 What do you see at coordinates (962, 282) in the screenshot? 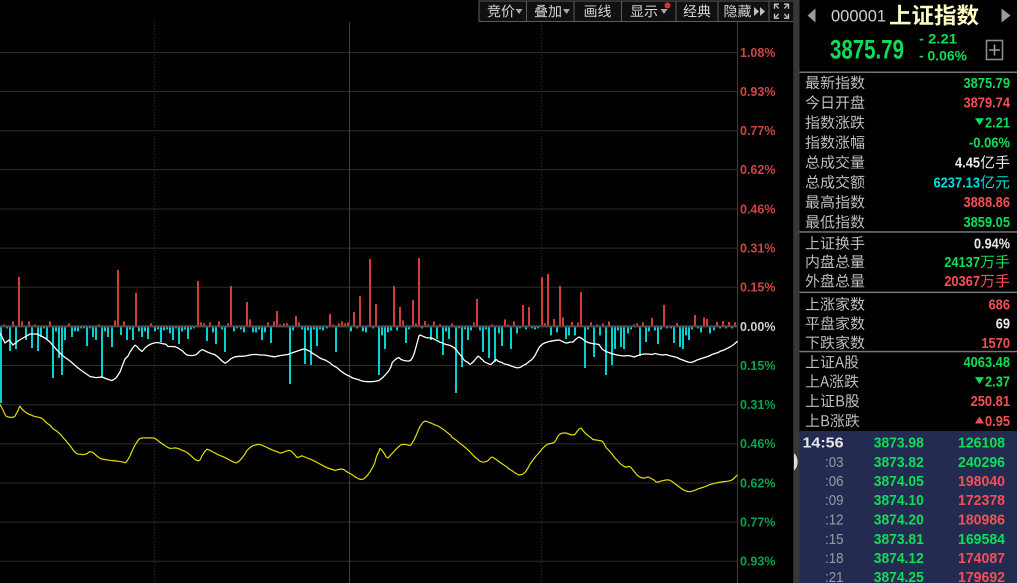
I see `svg-text: 20367` at bounding box center [962, 282].